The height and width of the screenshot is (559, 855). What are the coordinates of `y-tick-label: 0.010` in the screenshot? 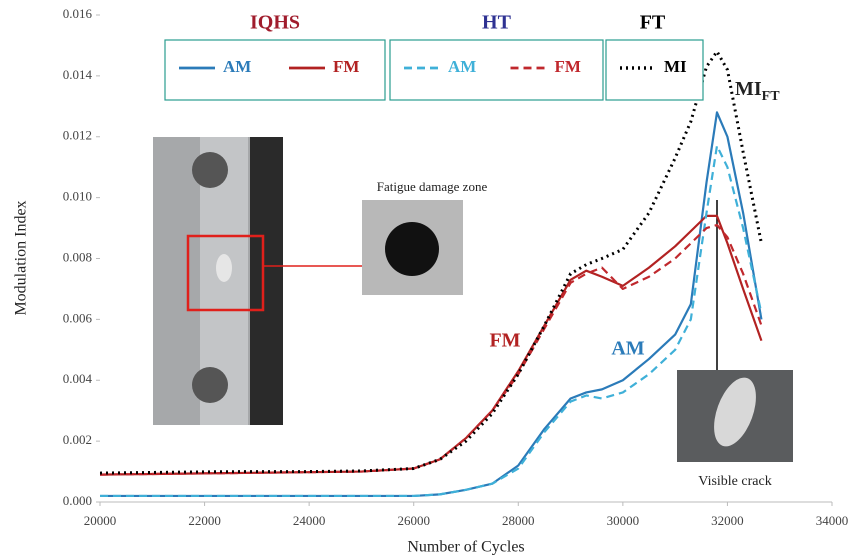 It's located at (77, 196).